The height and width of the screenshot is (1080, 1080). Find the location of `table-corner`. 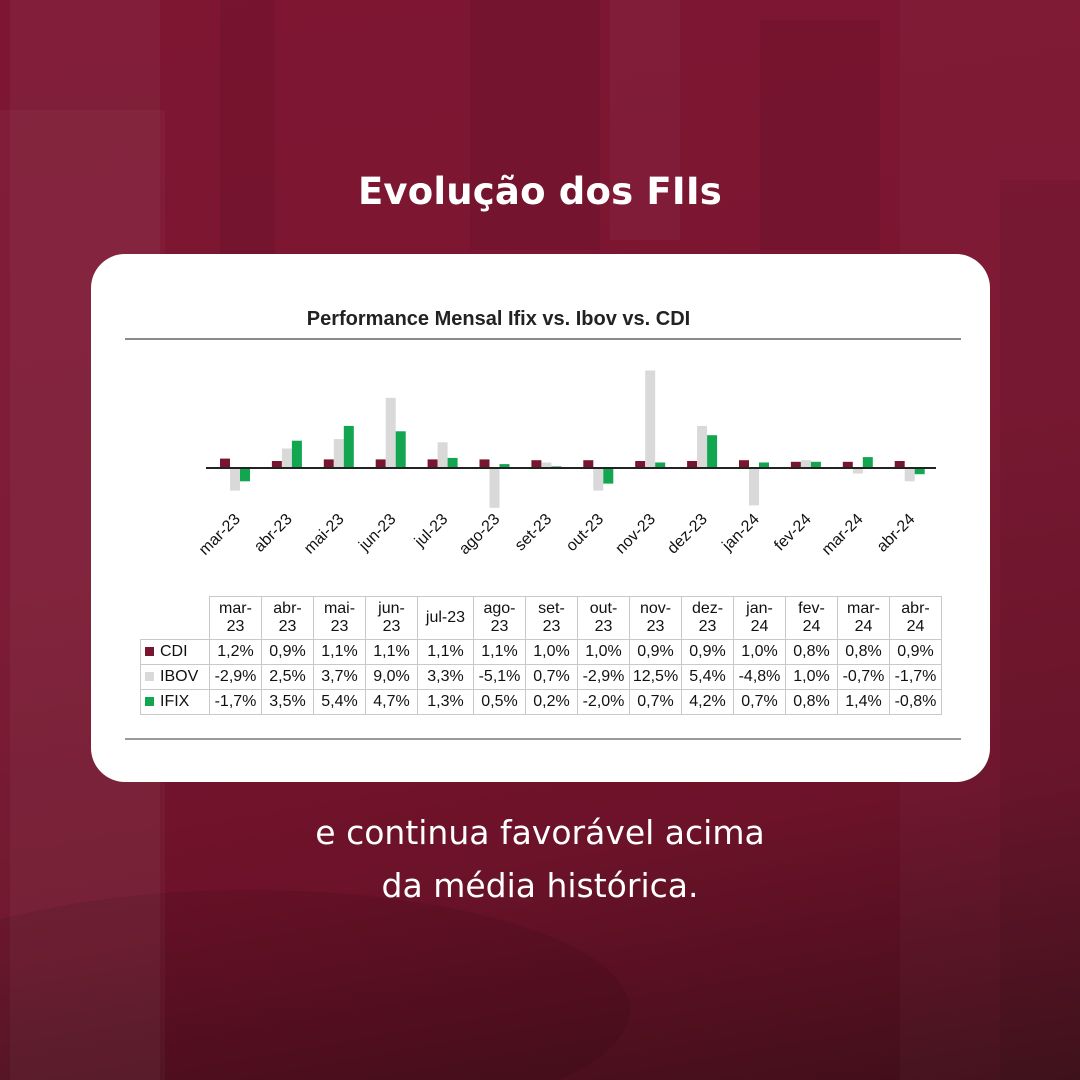

table-corner is located at coordinates (175, 618).